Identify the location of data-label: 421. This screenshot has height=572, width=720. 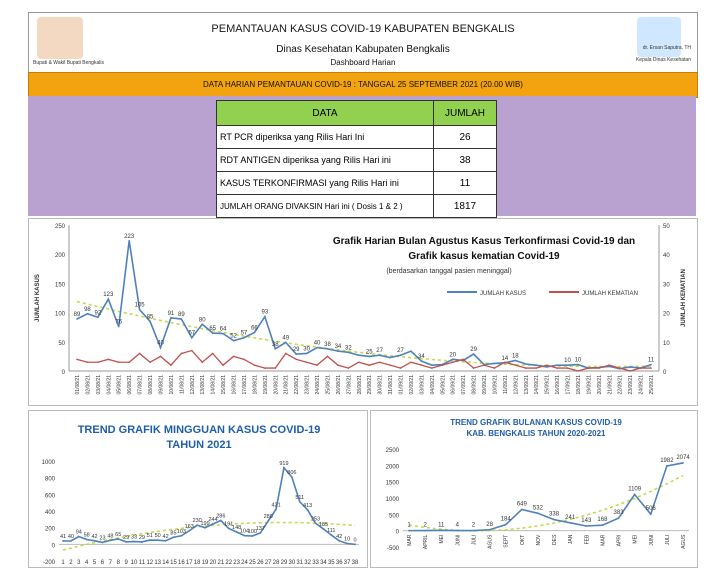
(275, 505).